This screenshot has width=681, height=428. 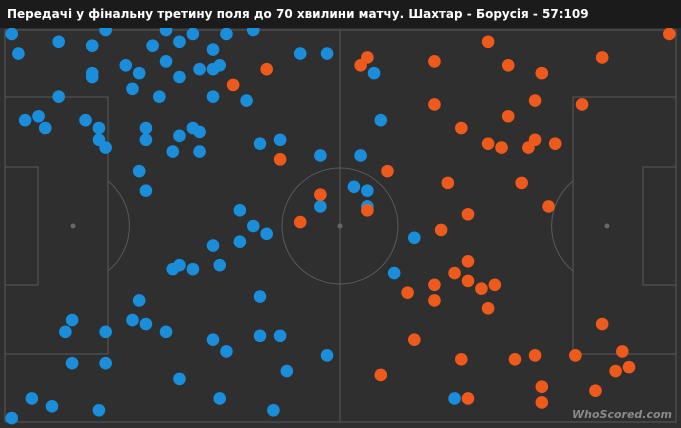 I want to click on penalty-spot, so click(x=73, y=226).